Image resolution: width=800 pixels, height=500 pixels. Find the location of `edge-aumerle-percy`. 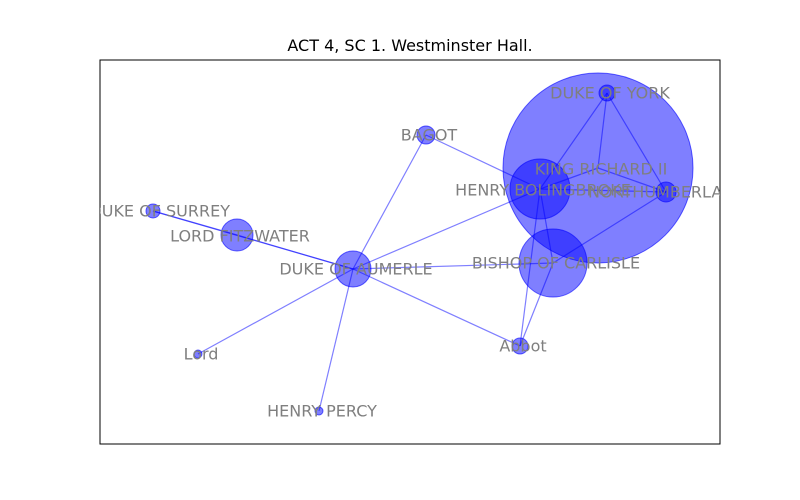

edge-aumerle-percy is located at coordinates (336, 340).